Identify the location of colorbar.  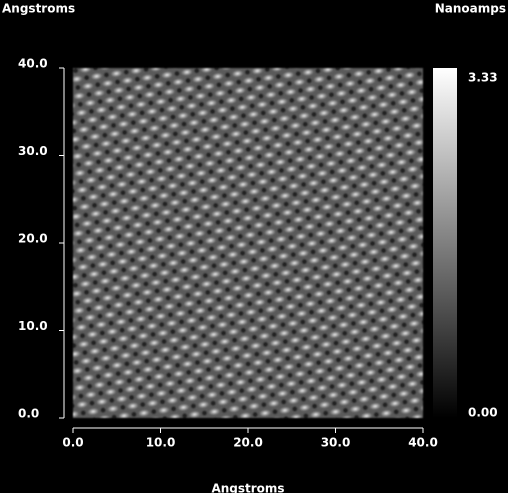
(445, 243).